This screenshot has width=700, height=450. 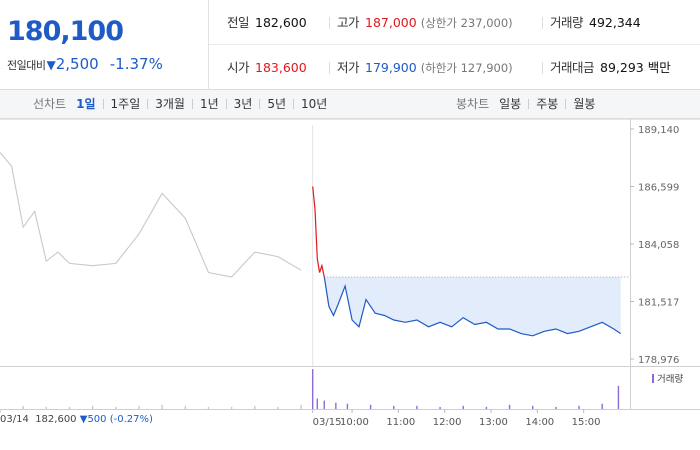 I want to click on stat-value: 492,344, so click(x=615, y=22).